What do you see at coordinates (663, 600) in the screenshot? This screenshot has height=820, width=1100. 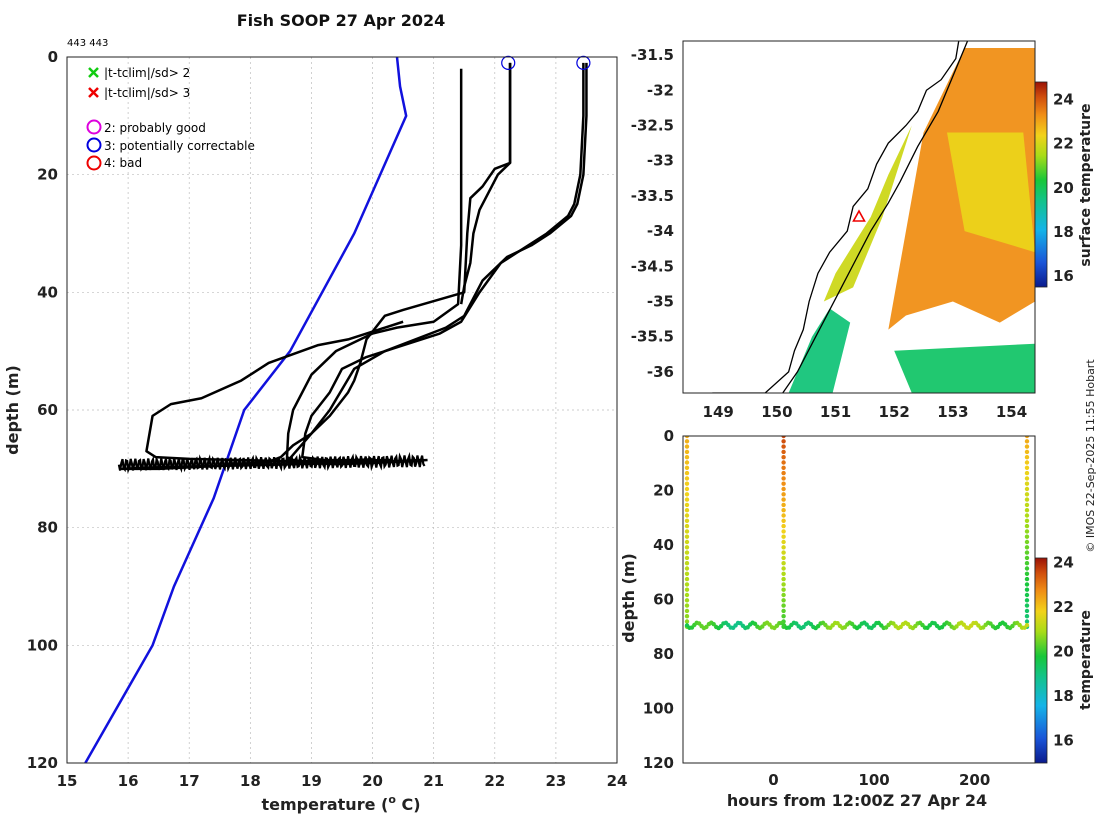 I see `timeseries-y-tick: 60` at bounding box center [663, 600].